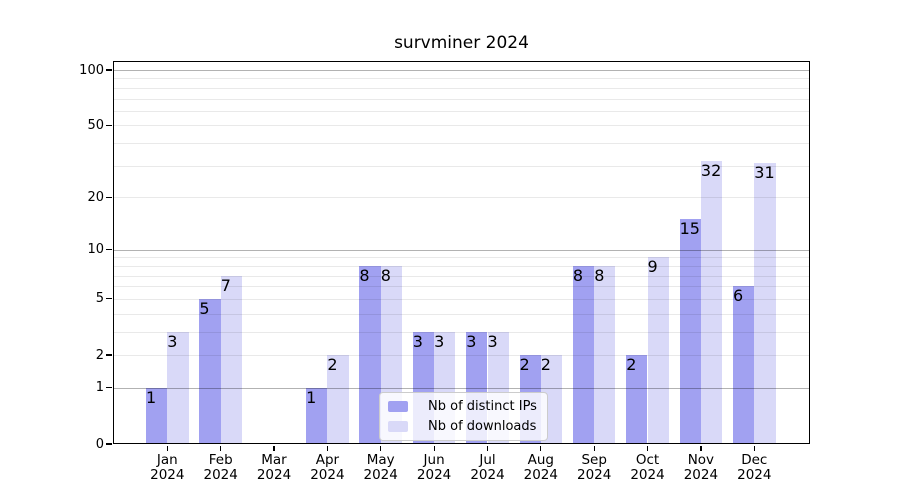 The width and height of the screenshot is (900, 500). What do you see at coordinates (482, 426) in the screenshot?
I see `legend-label-downloads: Nb of downloads` at bounding box center [482, 426].